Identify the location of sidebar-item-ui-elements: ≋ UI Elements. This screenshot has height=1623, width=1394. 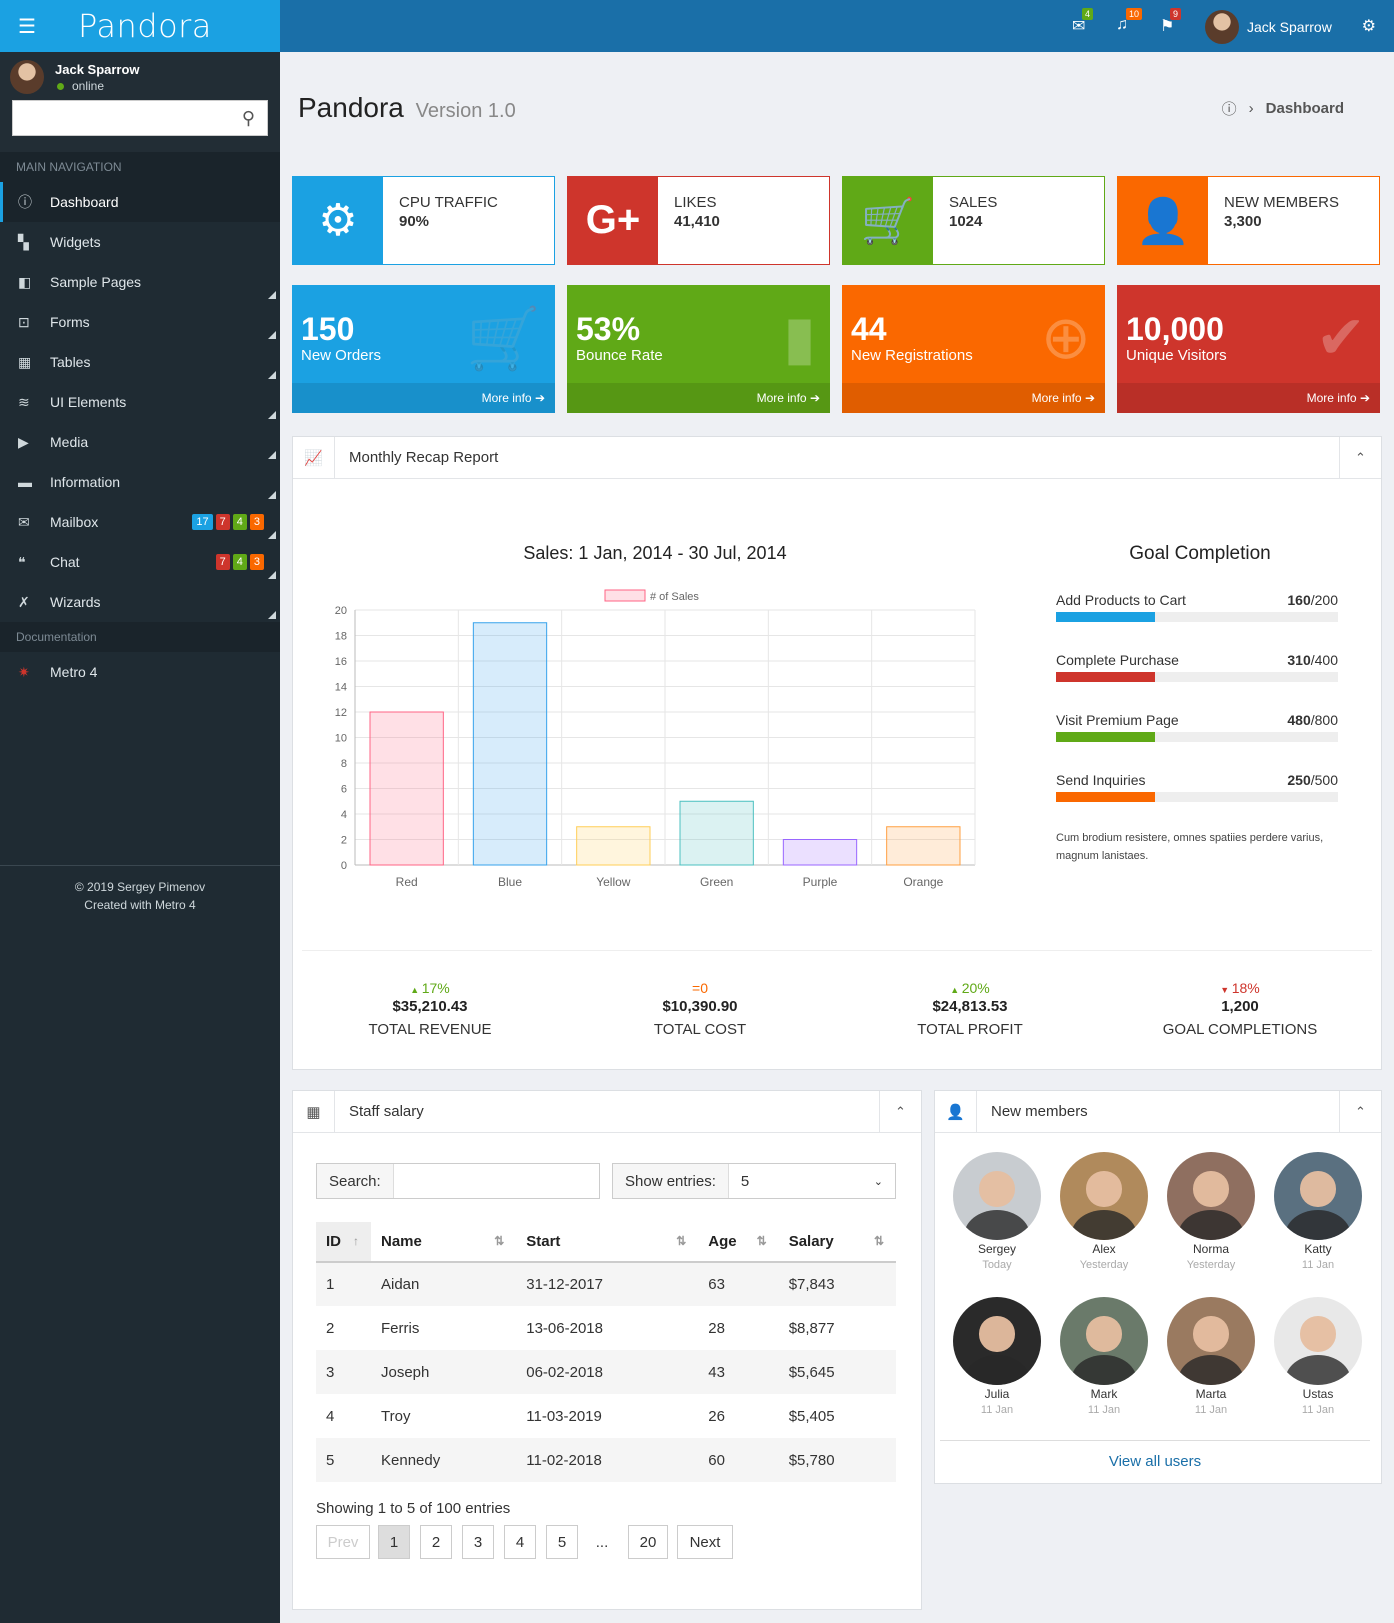
(140, 402).